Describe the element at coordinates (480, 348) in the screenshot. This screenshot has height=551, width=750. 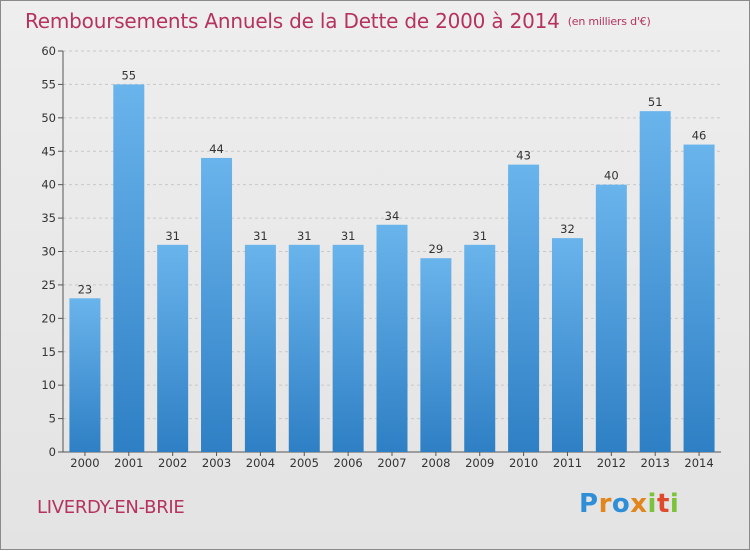
I see `bar-2009` at that location.